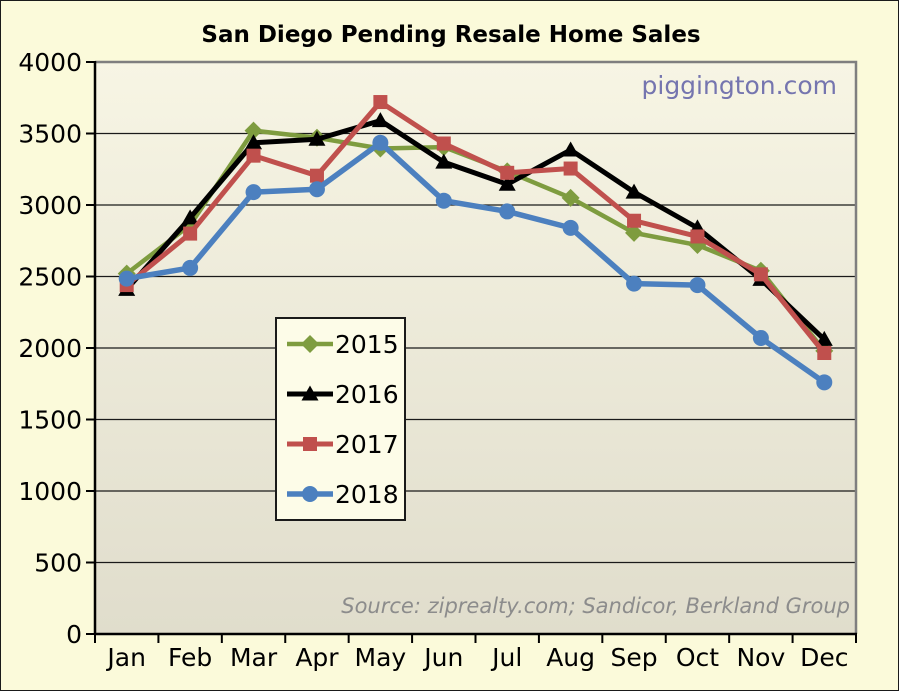  Describe the element at coordinates (380, 102) in the screenshot. I see `data-point-2017-May` at that location.